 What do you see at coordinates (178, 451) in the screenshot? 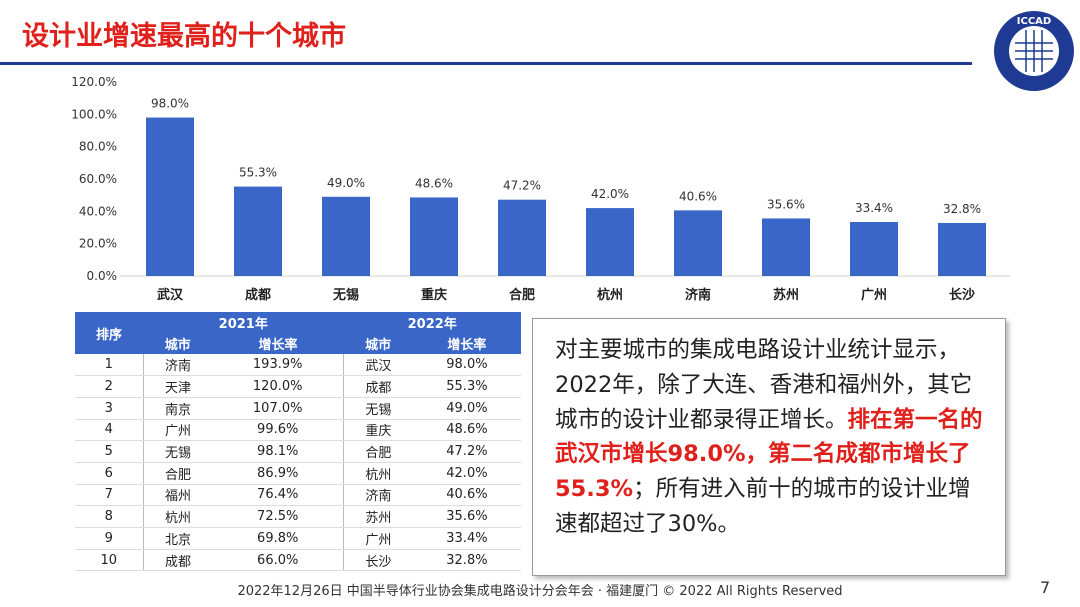
I see `city-2021-cell: 无锡` at bounding box center [178, 451].